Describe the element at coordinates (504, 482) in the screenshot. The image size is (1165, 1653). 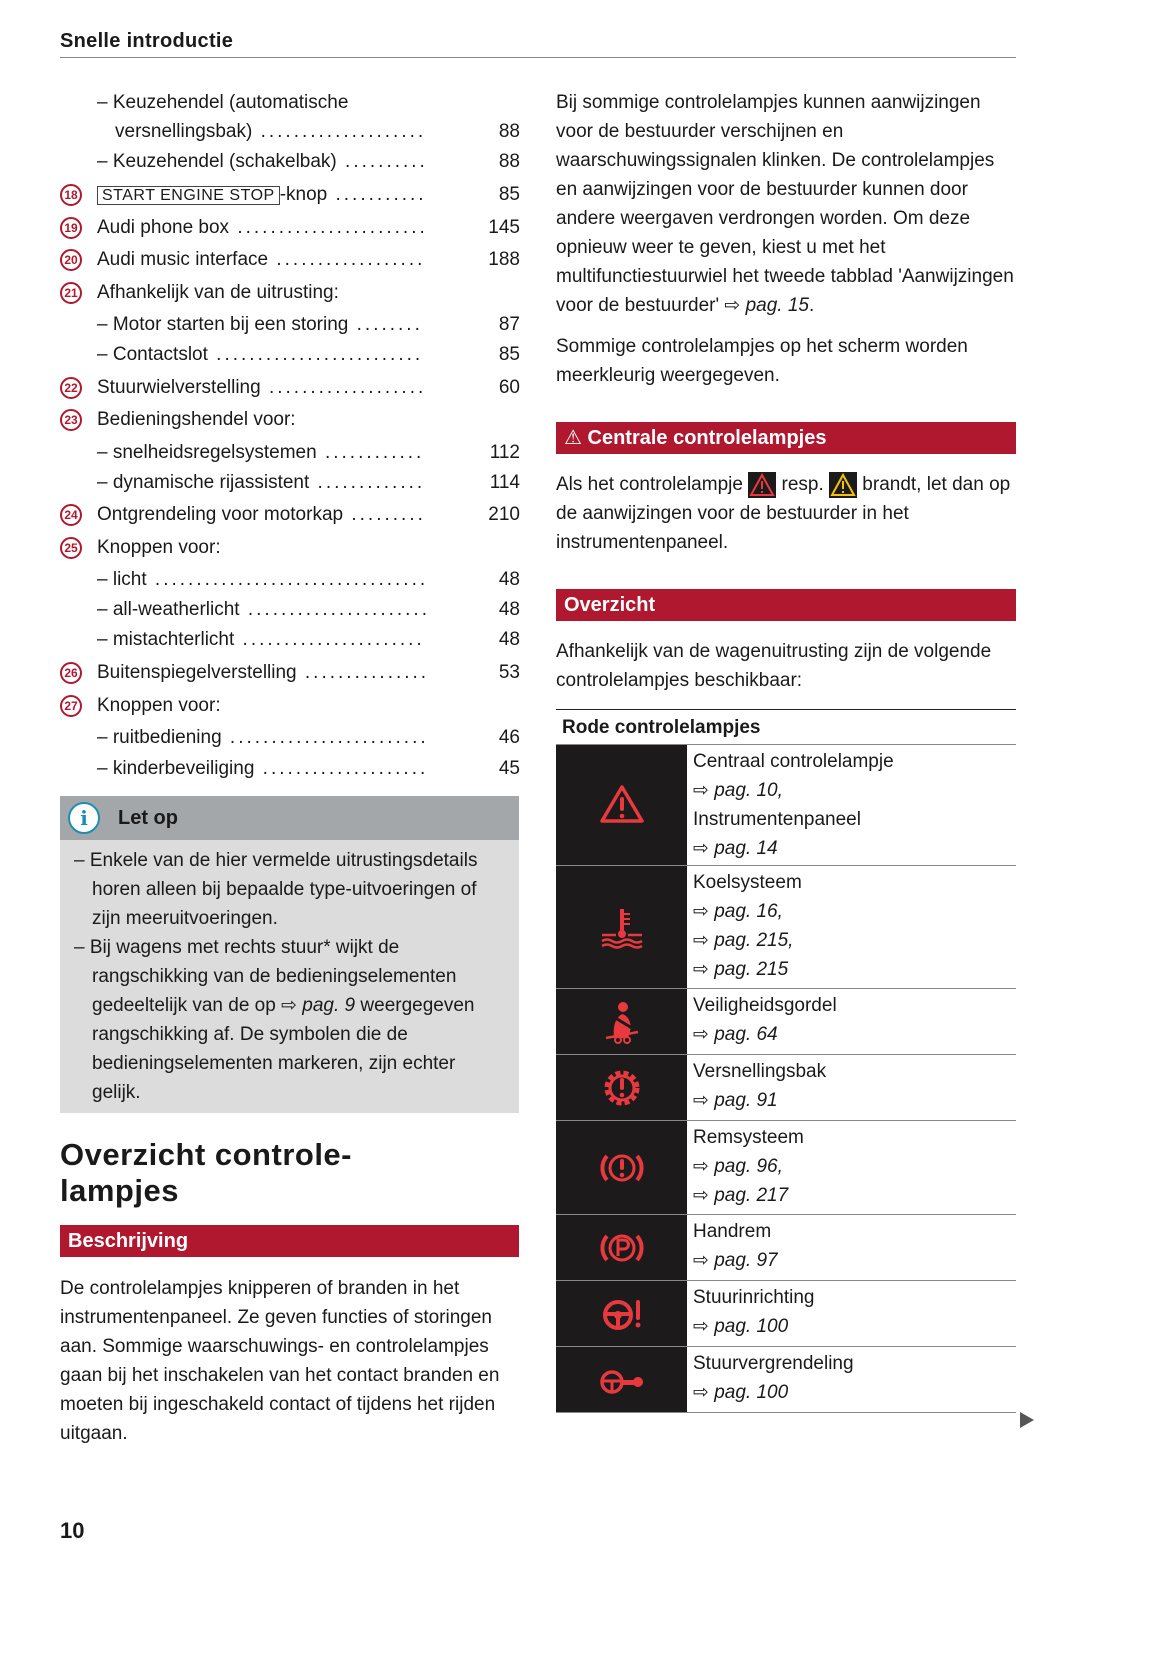
I see `toc-page: 114` at that location.